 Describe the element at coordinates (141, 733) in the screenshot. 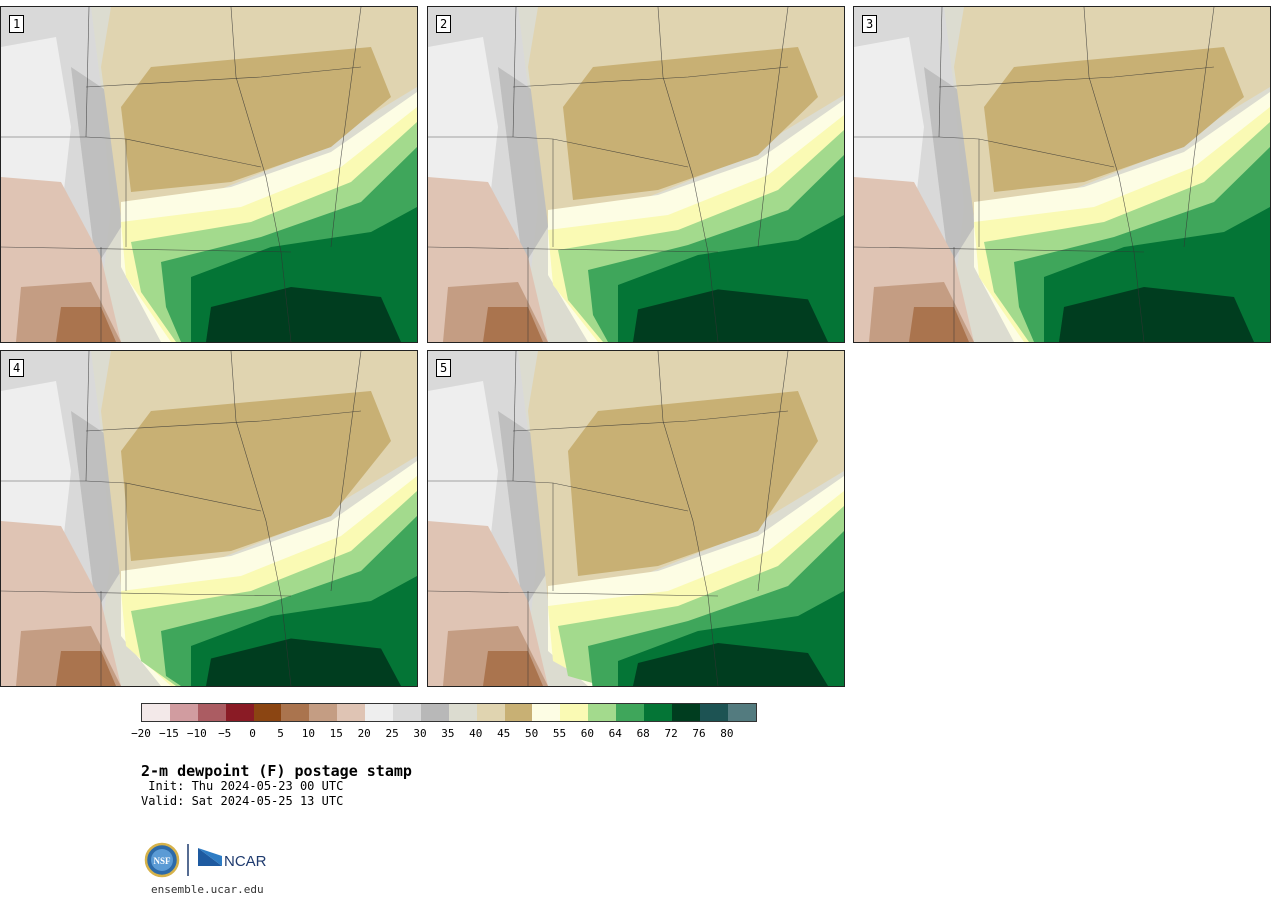

I see `colorbar-tick-label: −20` at that location.